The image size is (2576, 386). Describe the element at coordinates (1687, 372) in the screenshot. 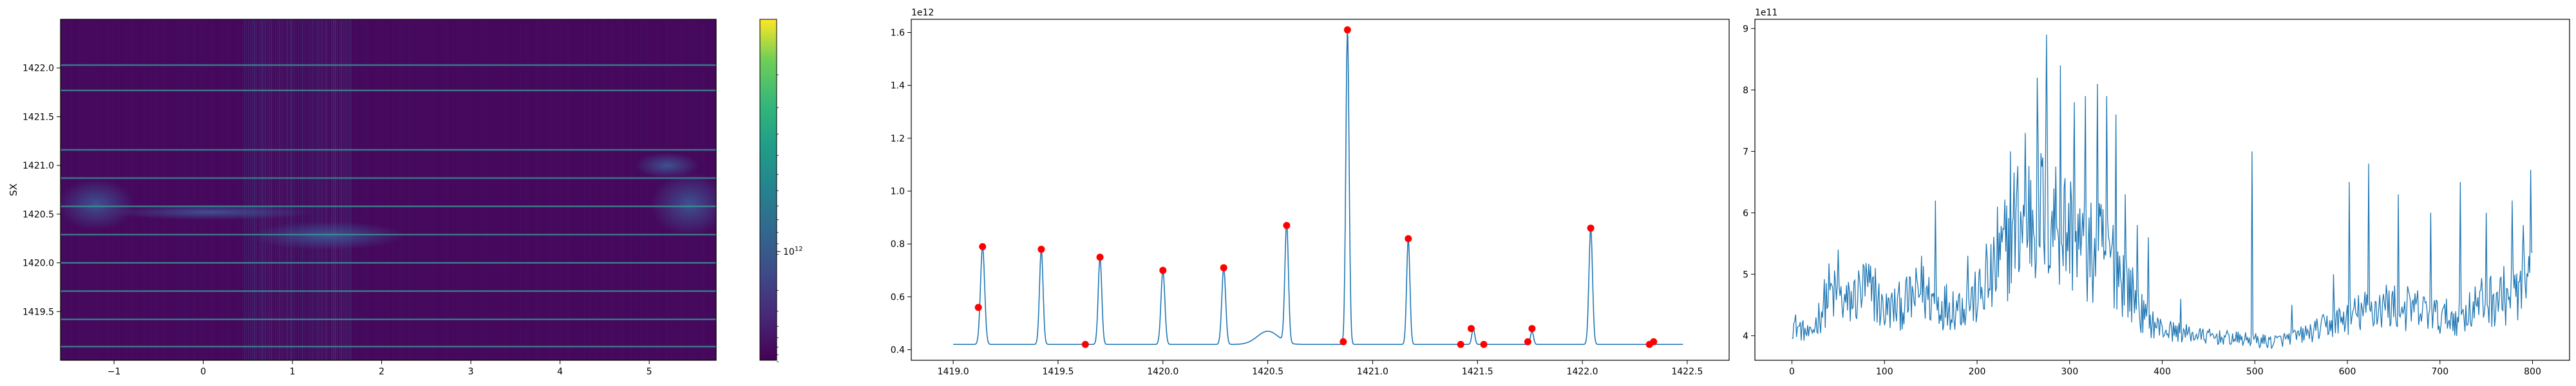

I see `x-tick-label: 1422.5` at that location.